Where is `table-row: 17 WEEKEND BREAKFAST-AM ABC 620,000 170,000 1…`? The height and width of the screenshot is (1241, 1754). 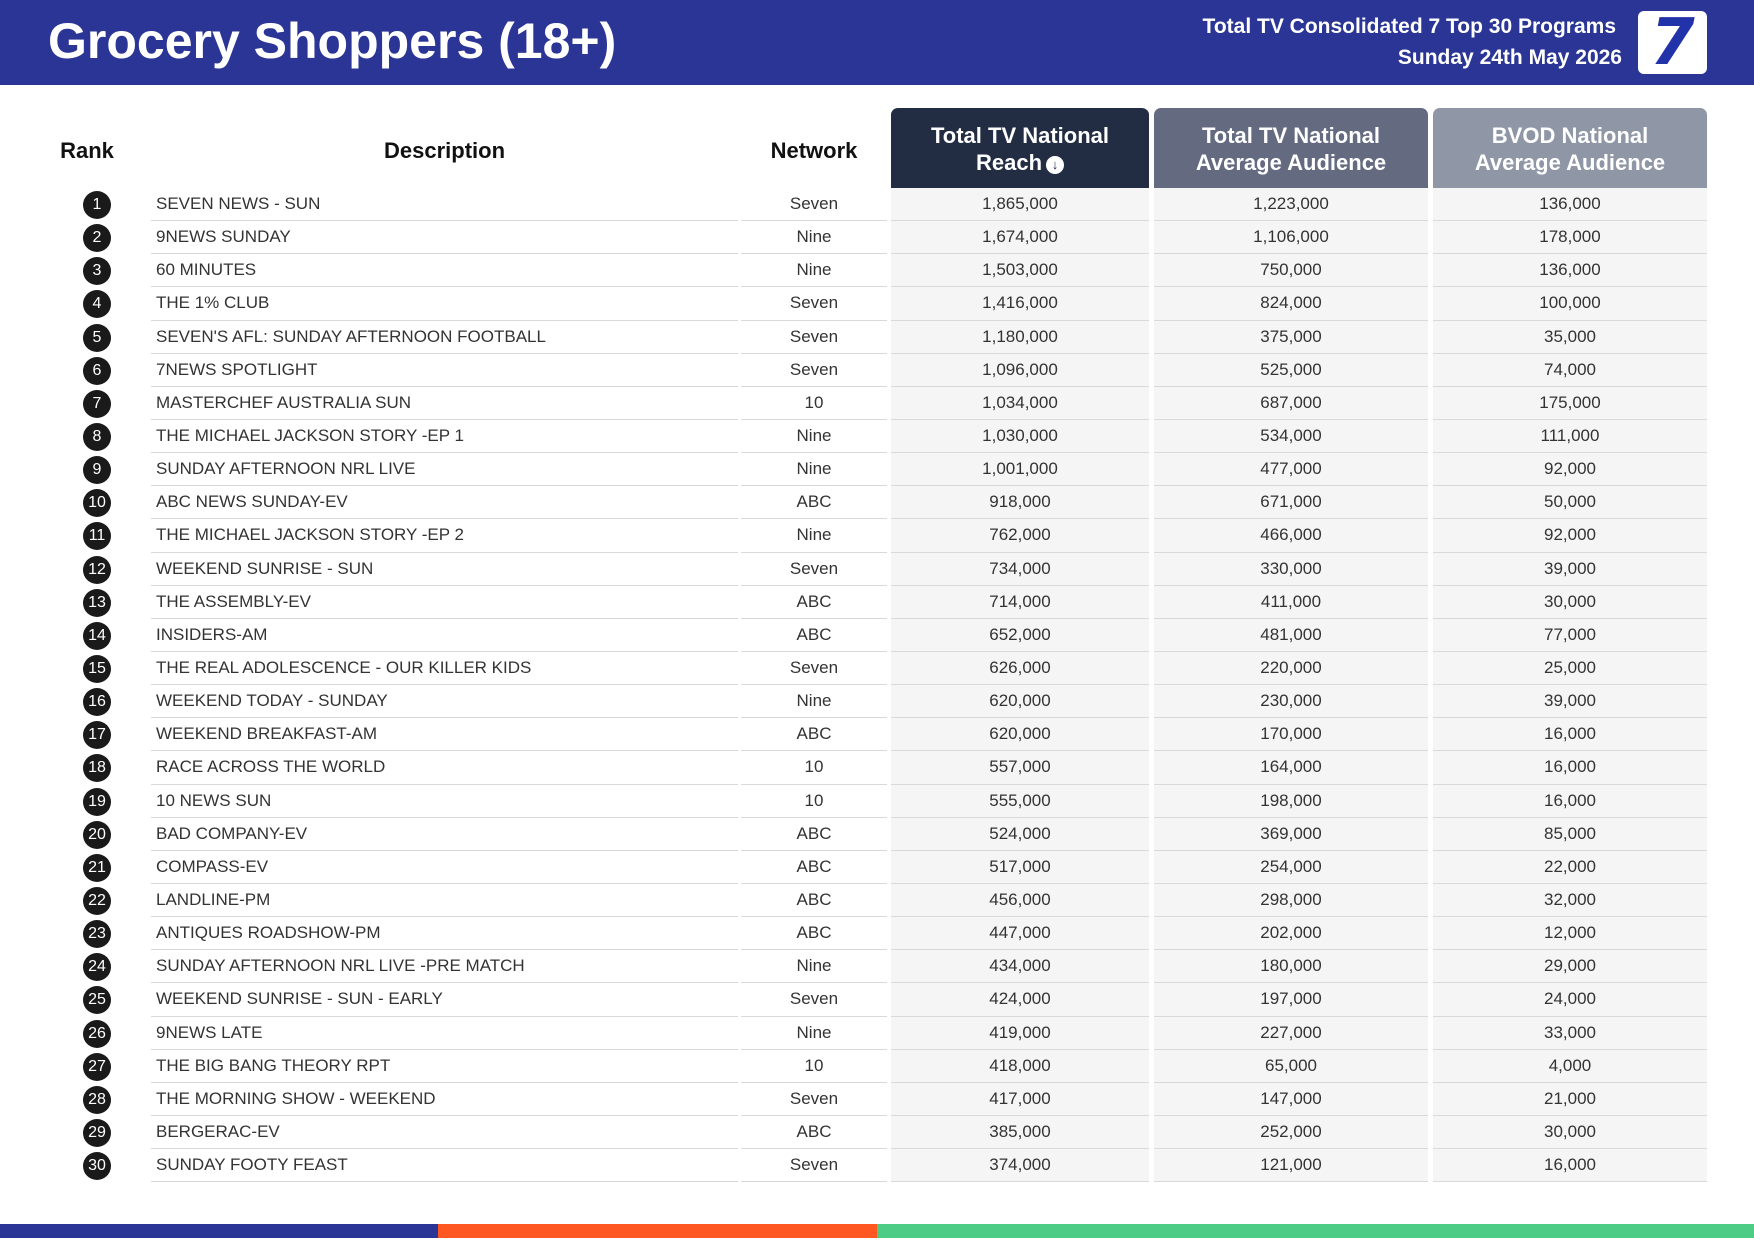 table-row: 17 WEEKEND BREAKFAST-AM ABC 620,000 170,000 1… is located at coordinates (877, 735).